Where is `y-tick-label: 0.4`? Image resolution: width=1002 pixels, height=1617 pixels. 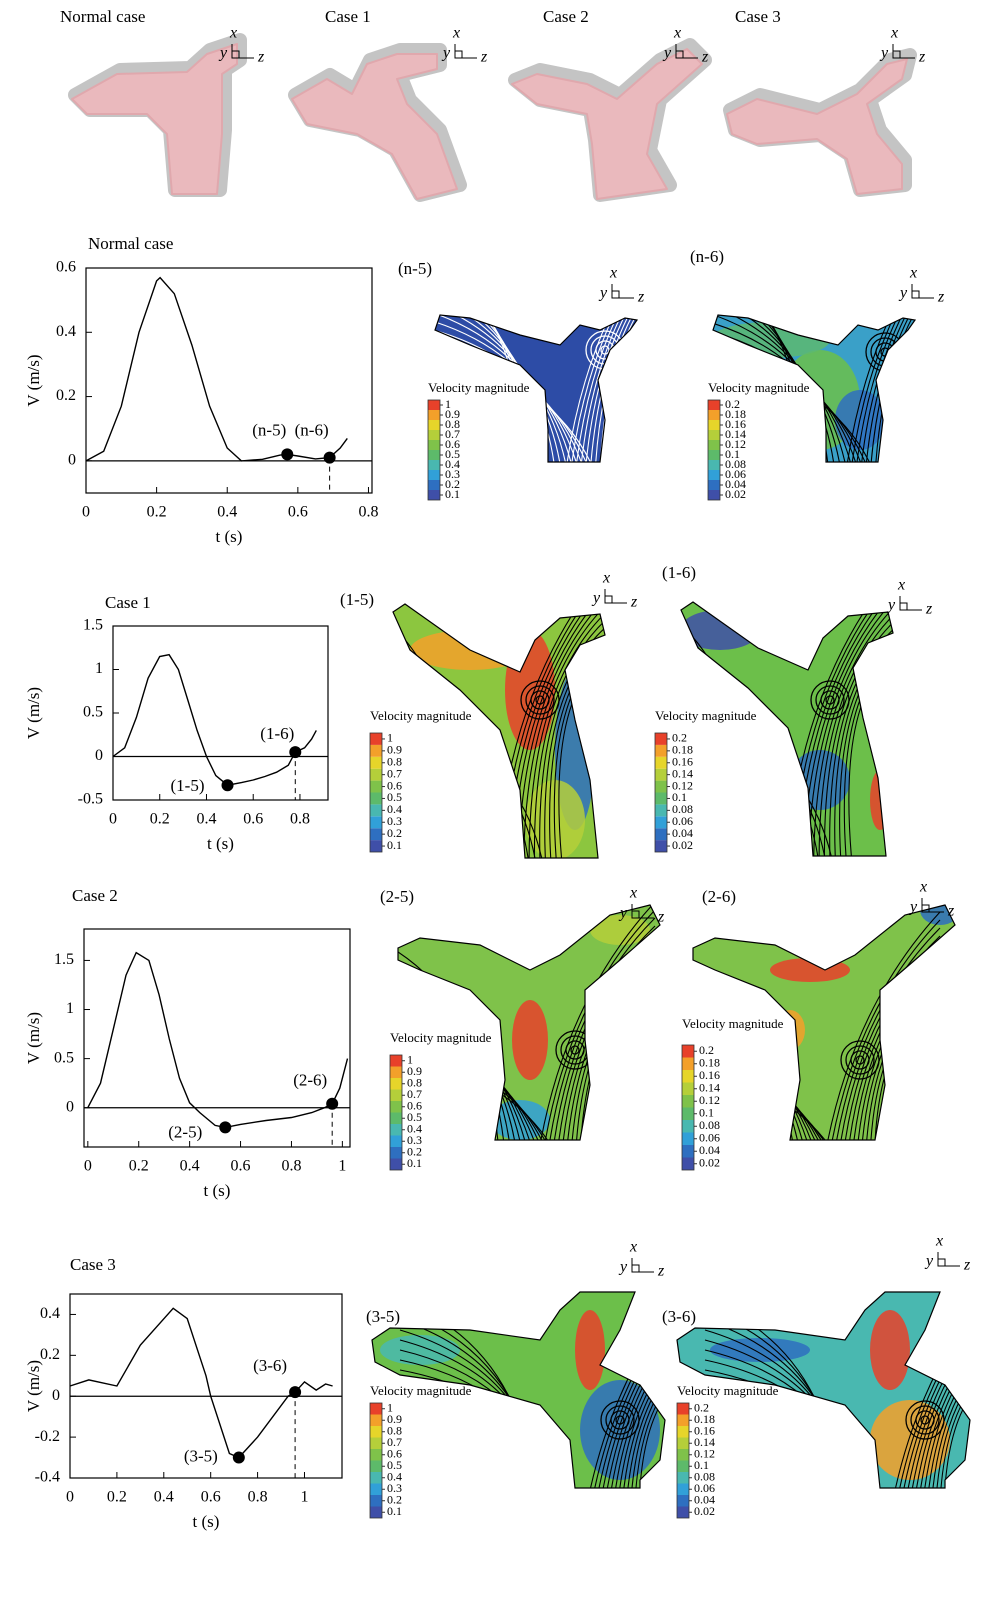
y-tick-label: 0.4 is located at coordinates (50, 1313).